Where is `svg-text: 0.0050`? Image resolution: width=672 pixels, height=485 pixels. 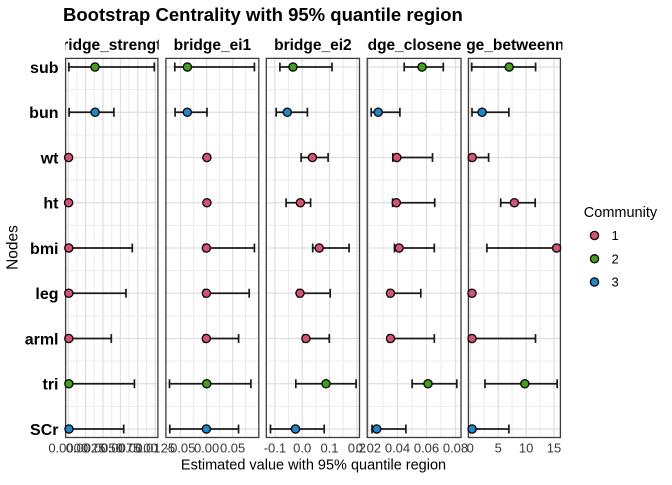
svg-text: 0.0050 is located at coordinates (103, 447).